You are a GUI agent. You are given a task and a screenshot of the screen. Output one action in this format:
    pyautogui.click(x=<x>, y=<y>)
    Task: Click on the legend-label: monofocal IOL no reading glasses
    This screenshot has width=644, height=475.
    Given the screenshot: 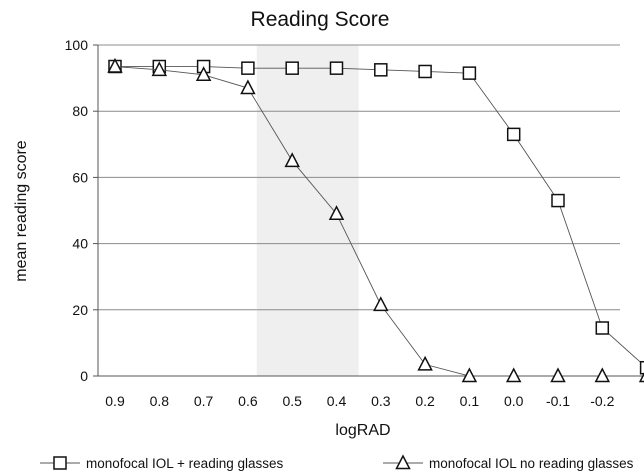 What is the action you would take?
    pyautogui.click(x=531, y=463)
    